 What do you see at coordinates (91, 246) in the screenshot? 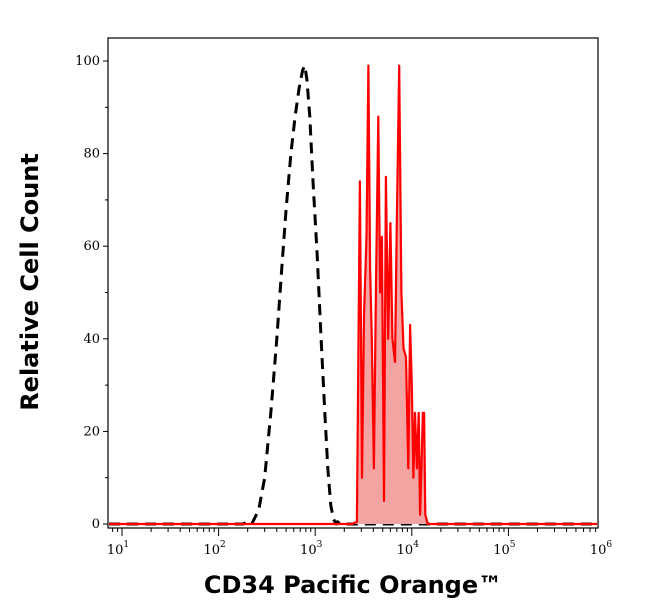
I see `y-tick-label: 60` at bounding box center [91, 246].